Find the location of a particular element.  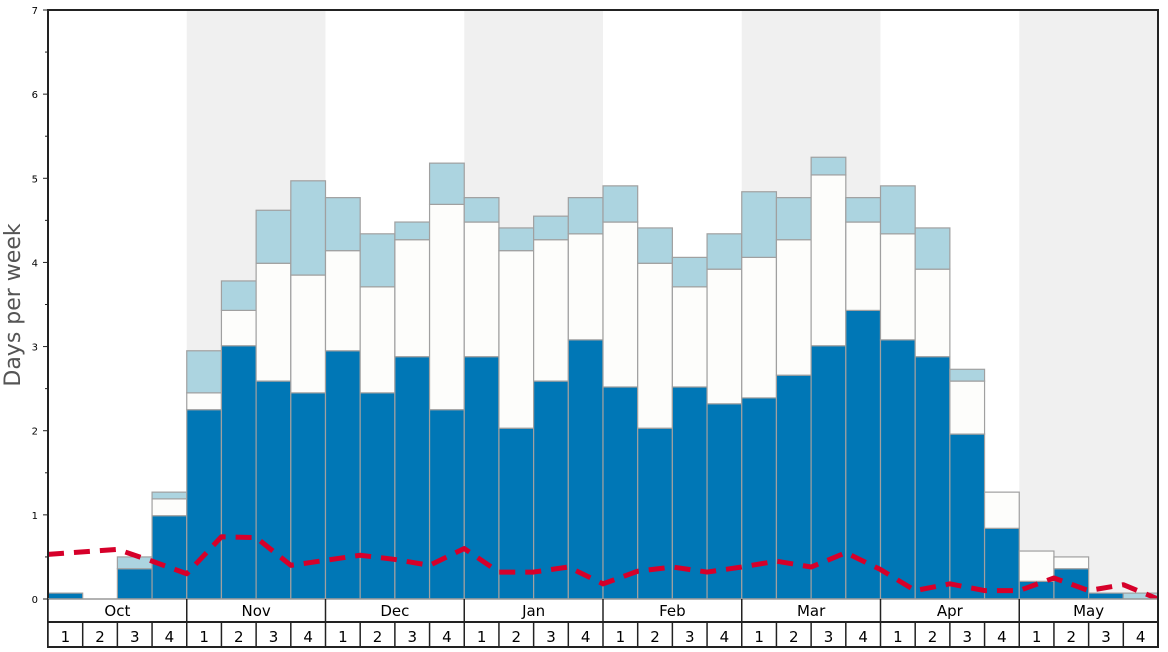

month-label: May is located at coordinates (1088, 611).